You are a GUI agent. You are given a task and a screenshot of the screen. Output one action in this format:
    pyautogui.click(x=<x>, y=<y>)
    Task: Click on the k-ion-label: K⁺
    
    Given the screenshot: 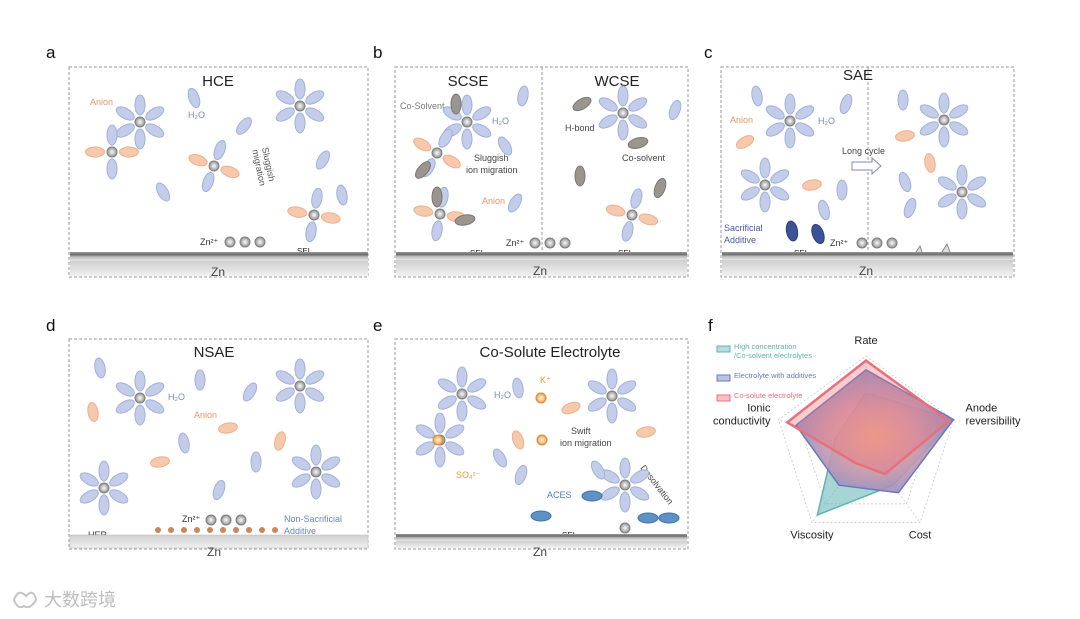 What is the action you would take?
    pyautogui.click(x=545, y=380)
    